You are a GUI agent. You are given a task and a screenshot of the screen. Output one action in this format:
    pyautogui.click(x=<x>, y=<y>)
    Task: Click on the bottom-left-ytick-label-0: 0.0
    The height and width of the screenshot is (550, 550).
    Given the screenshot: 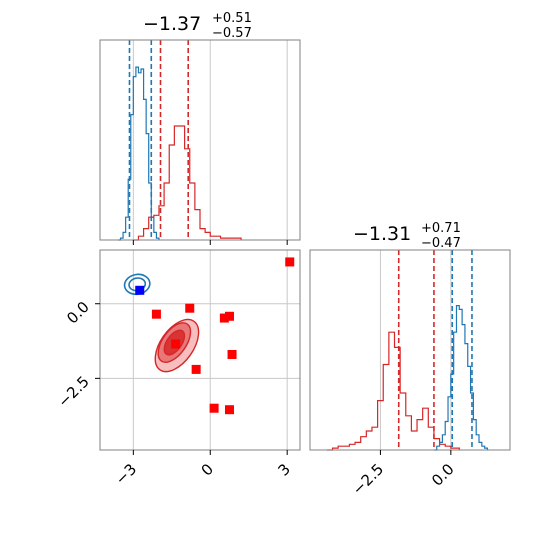 What is the action you would take?
    pyautogui.click(x=78, y=313)
    